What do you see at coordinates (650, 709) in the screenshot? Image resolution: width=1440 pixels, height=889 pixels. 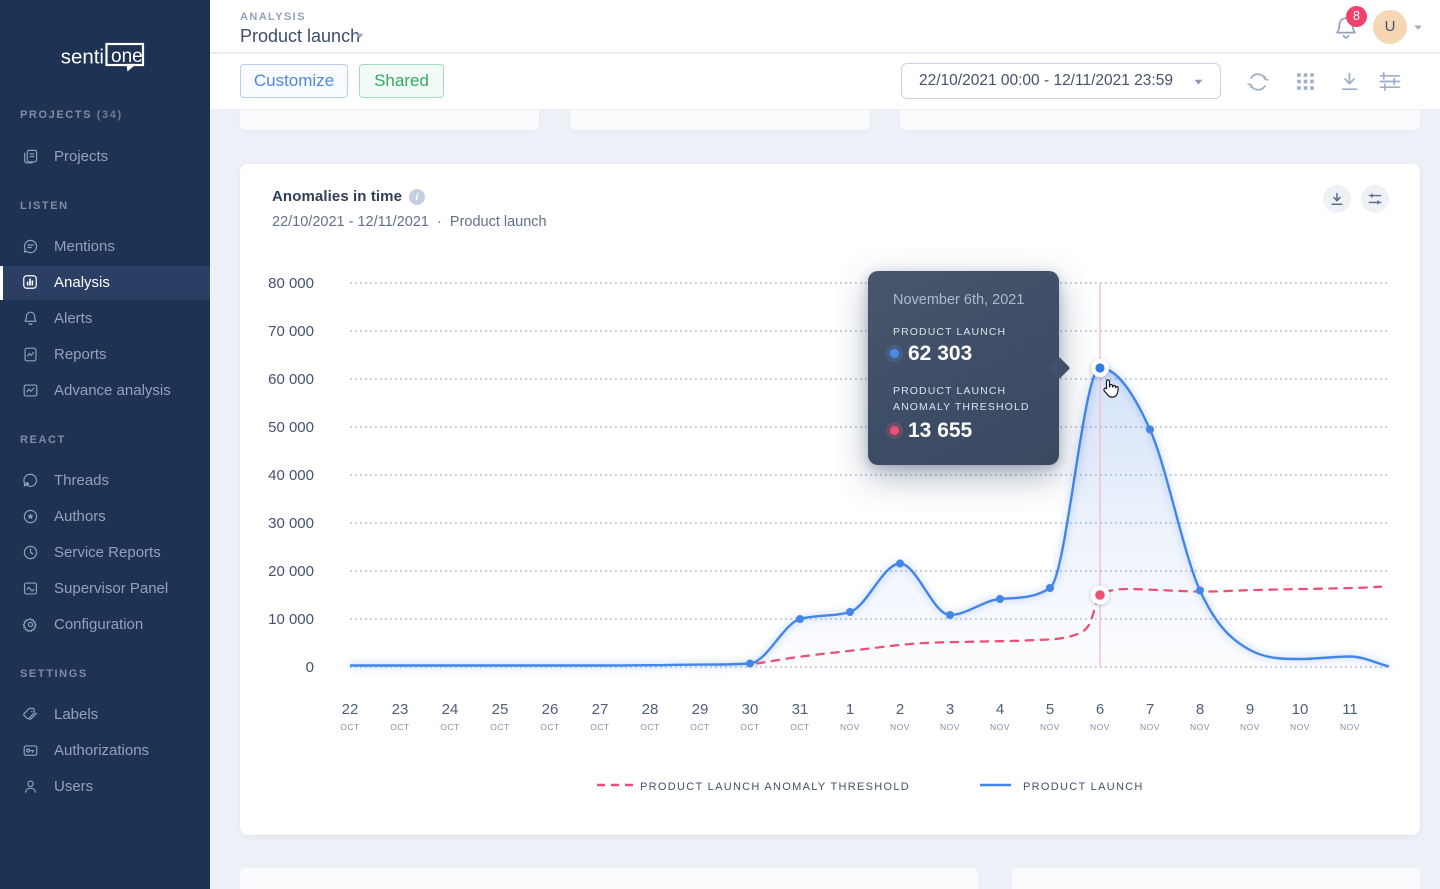 I see `svg-text: 28` at bounding box center [650, 709].